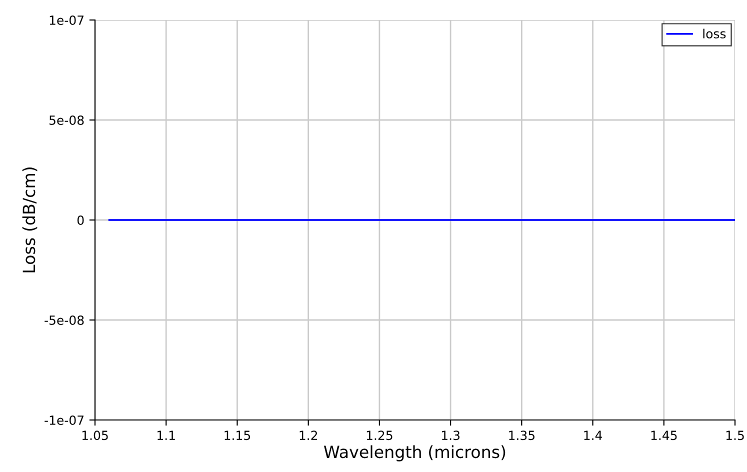 The image size is (747, 472). What do you see at coordinates (521, 435) in the screenshot?
I see `x-tick-label: 1.35` at bounding box center [521, 435].